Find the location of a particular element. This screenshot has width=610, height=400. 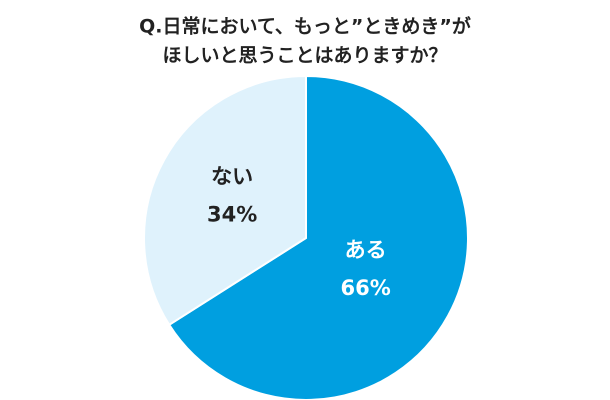

value-label: 34% is located at coordinates (232, 214).